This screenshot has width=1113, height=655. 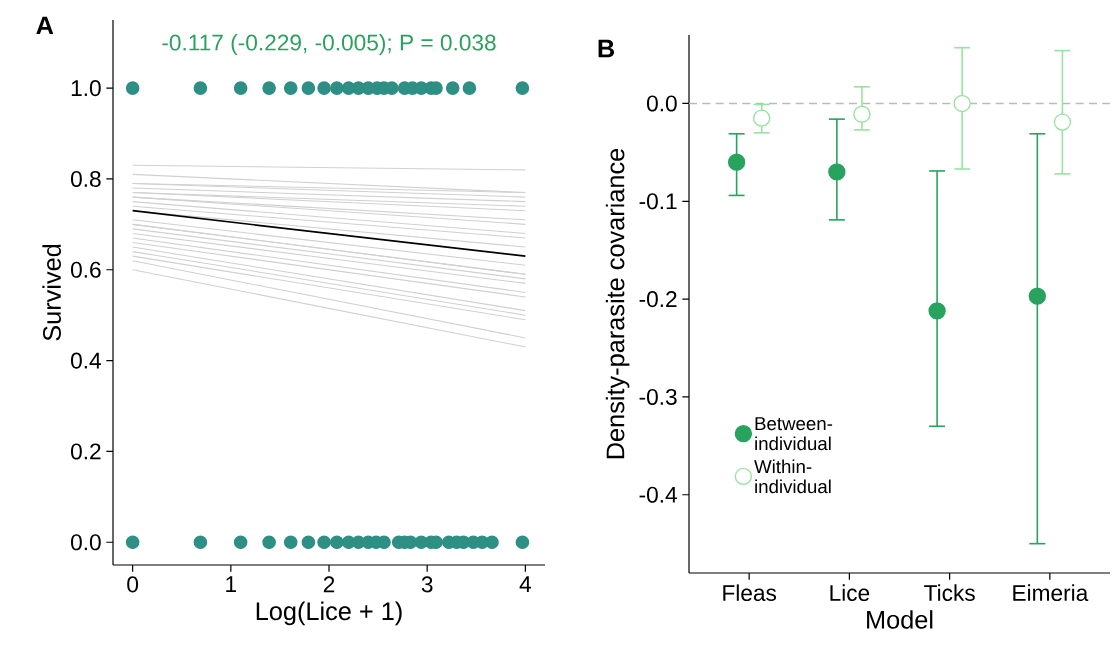 What do you see at coordinates (658, 299) in the screenshot?
I see `y-tick-label: -0.2` at bounding box center [658, 299].